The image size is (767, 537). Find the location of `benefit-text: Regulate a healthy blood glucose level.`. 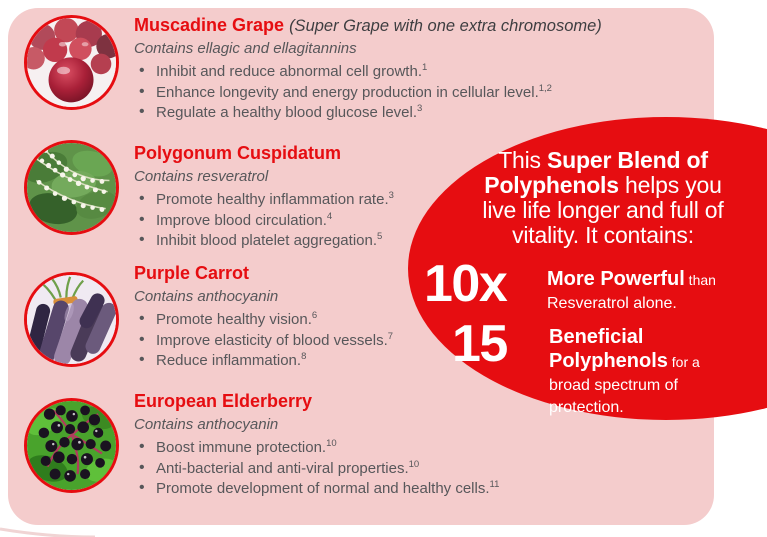

benefit-text: Regulate a healthy blood glucose level. is located at coordinates (287, 112).